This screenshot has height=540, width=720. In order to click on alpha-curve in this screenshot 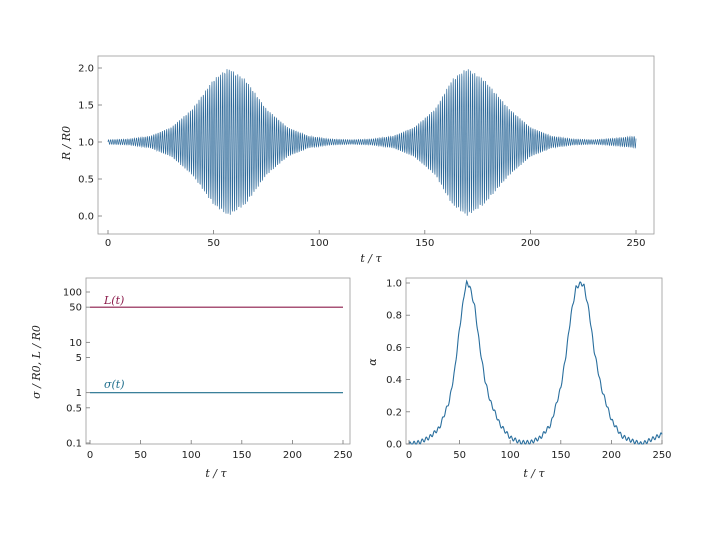, I will do `click(535, 362)`.